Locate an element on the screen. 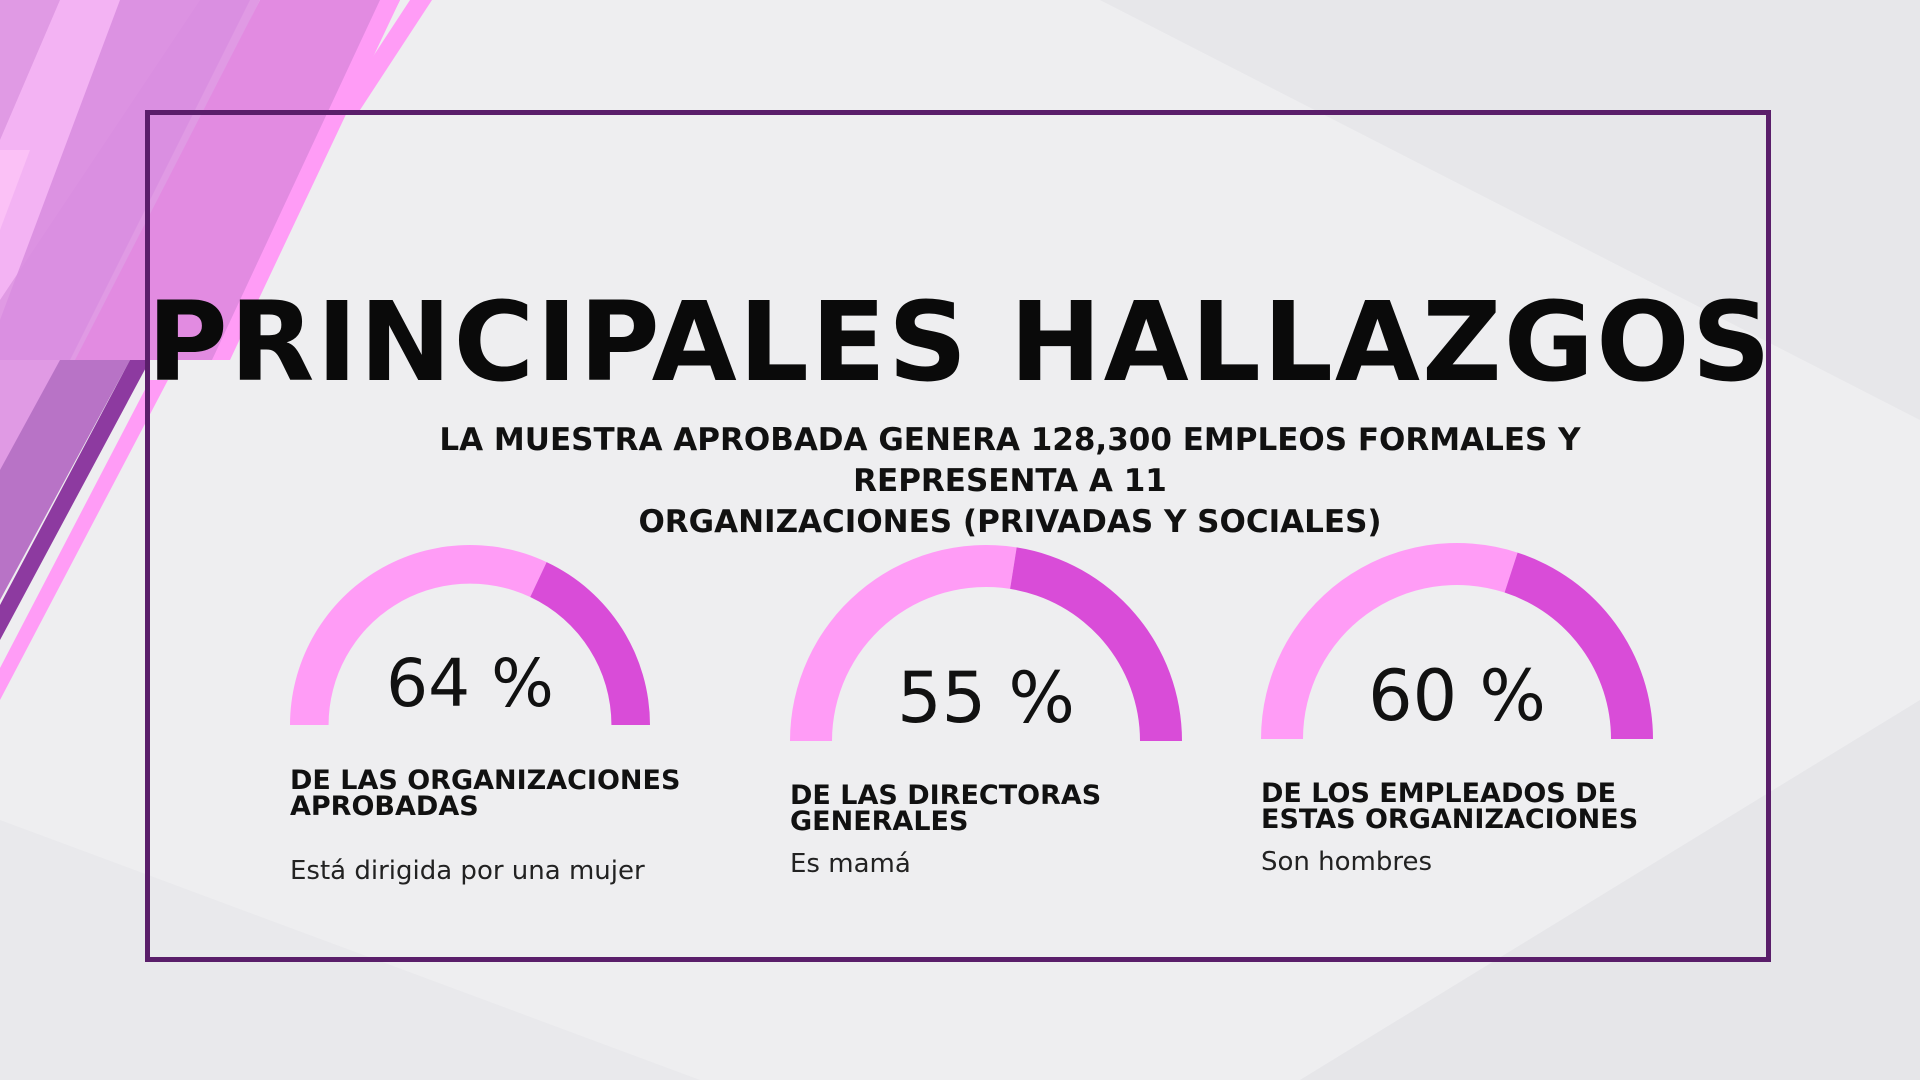 This screenshot has height=1080, width=1920. subtitle-line-2: ORGANIZACIONES (PRIVADAS Y SOCIALES) is located at coordinates (1010, 522).